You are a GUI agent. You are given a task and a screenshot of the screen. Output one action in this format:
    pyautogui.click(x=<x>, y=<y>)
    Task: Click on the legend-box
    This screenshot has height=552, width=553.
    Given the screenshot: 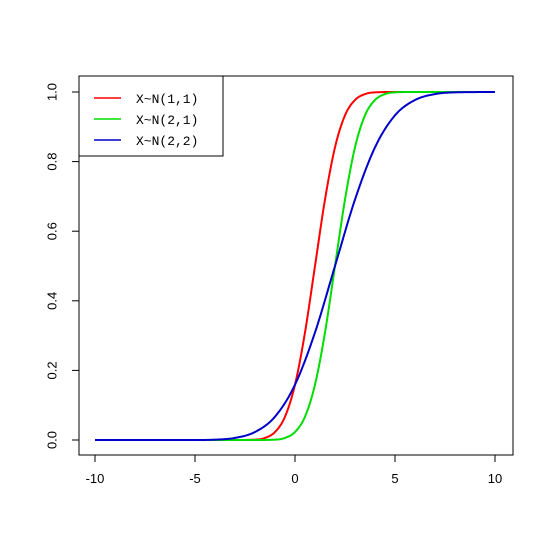 What is the action you would take?
    pyautogui.click(x=151, y=116)
    